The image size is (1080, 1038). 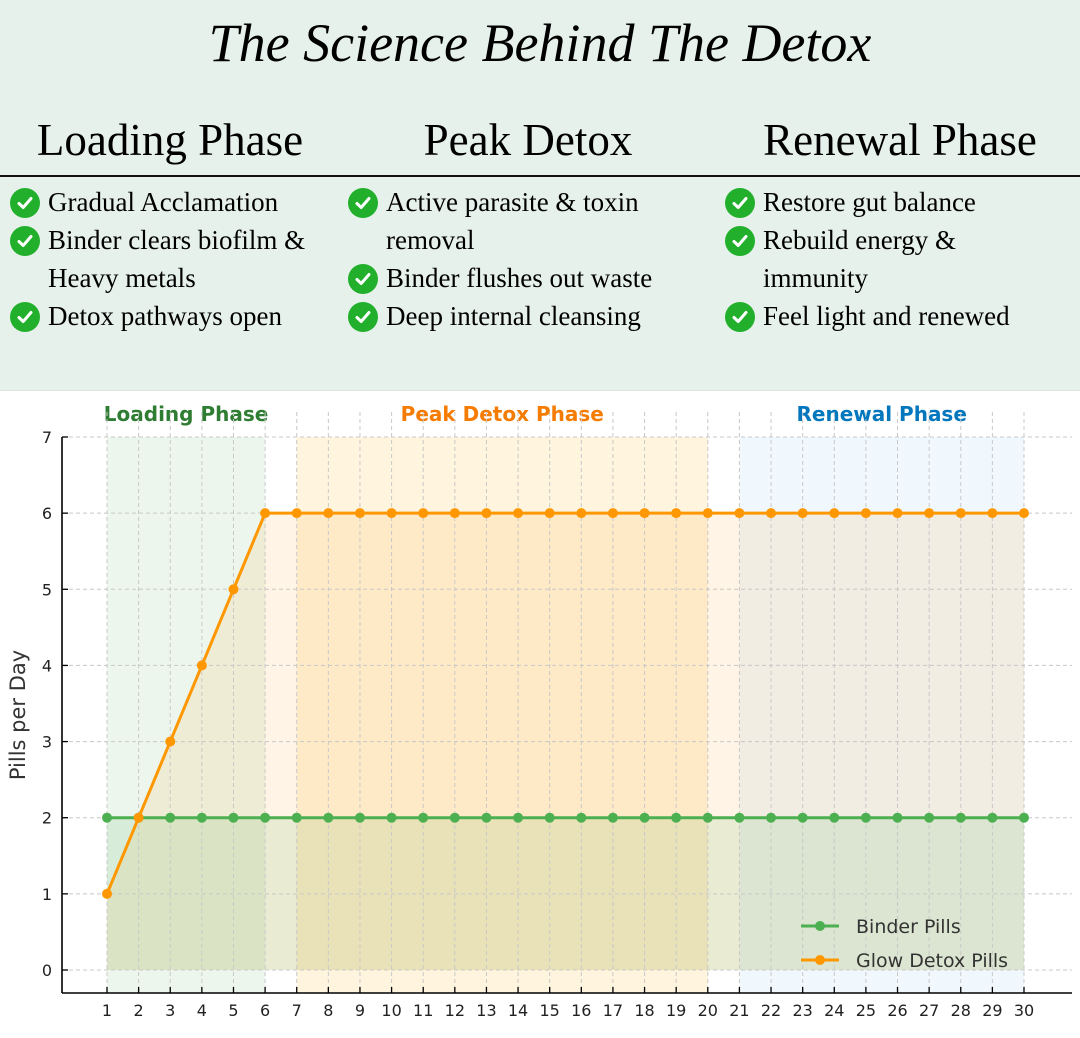 What do you see at coordinates (581, 1010) in the screenshot?
I see `x-tick-label: 16` at bounding box center [581, 1010].